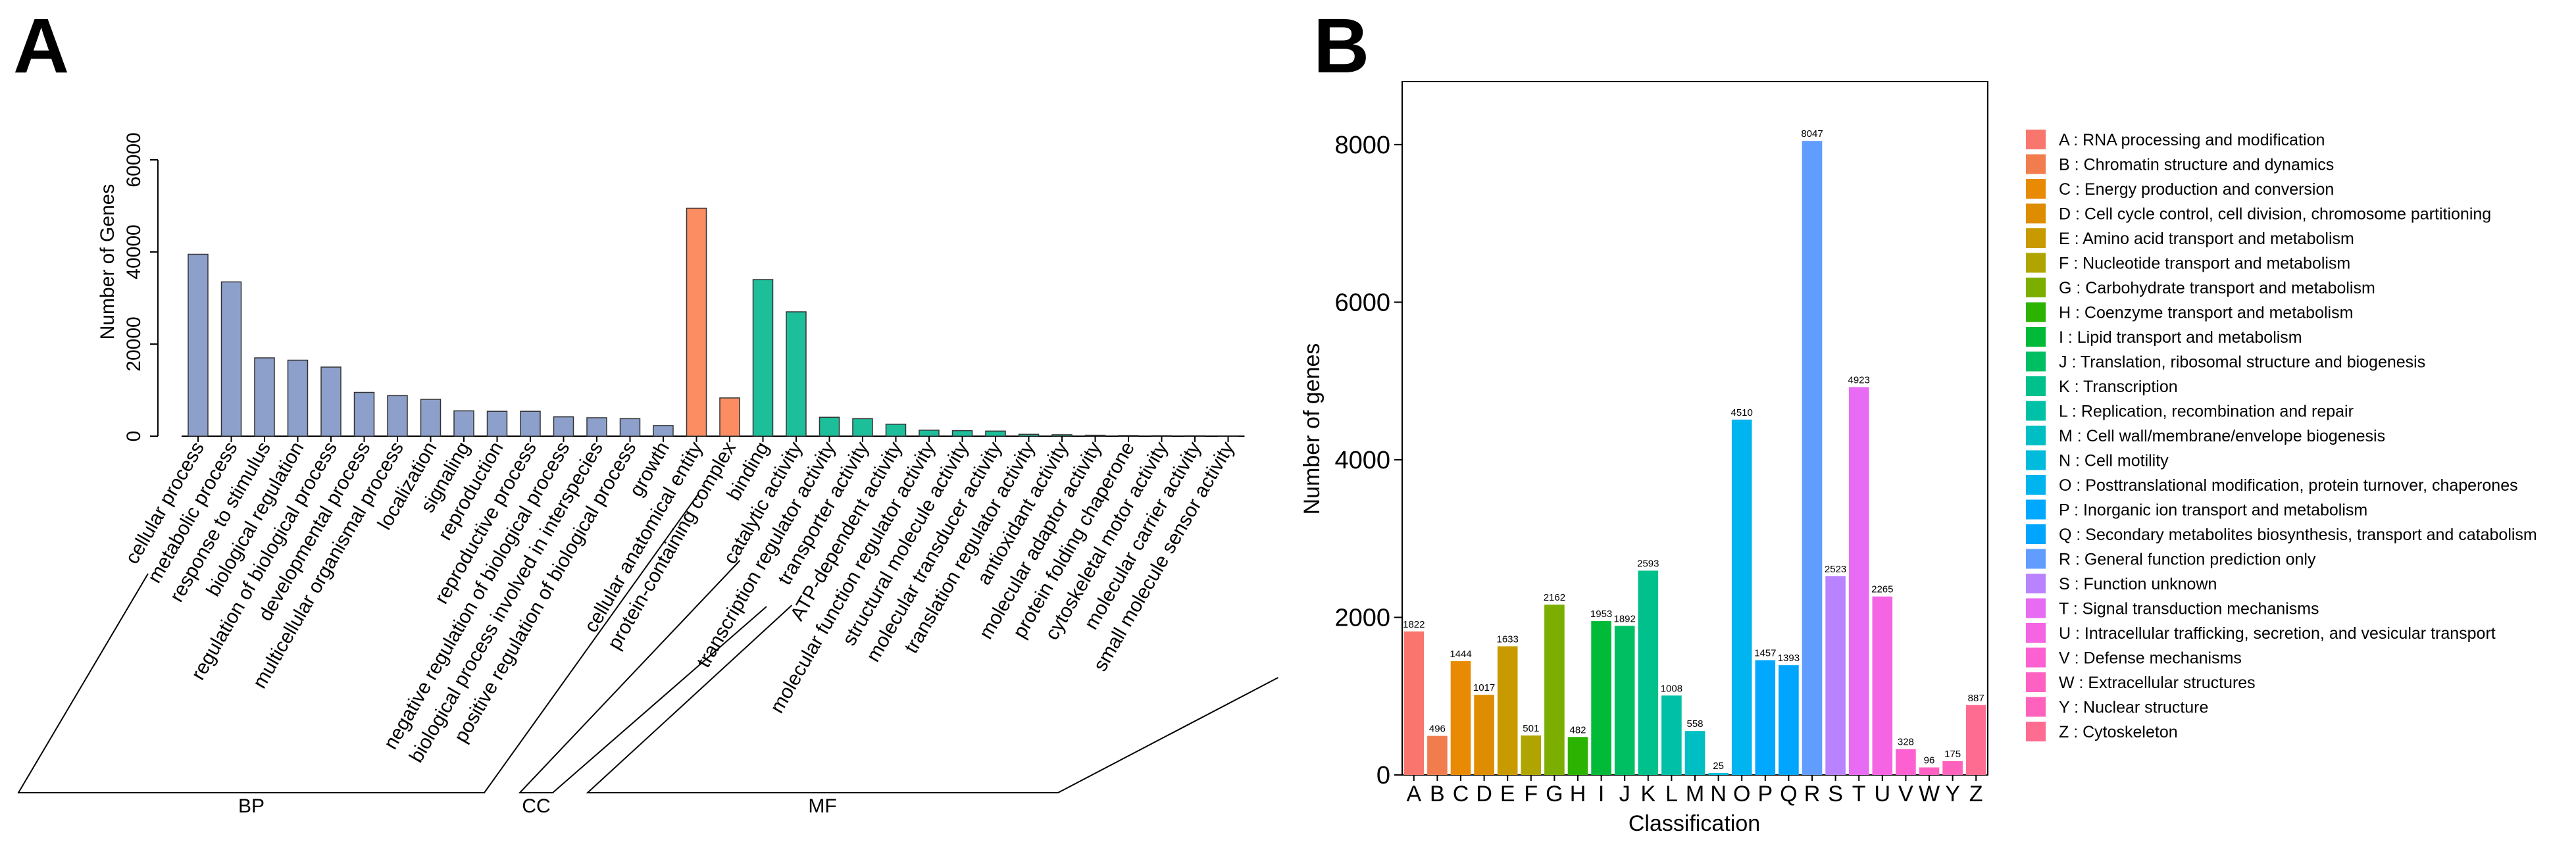 The height and width of the screenshot is (846, 2576). Describe the element at coordinates (1718, 795) in the screenshot. I see `x-tick-label: N` at that location.